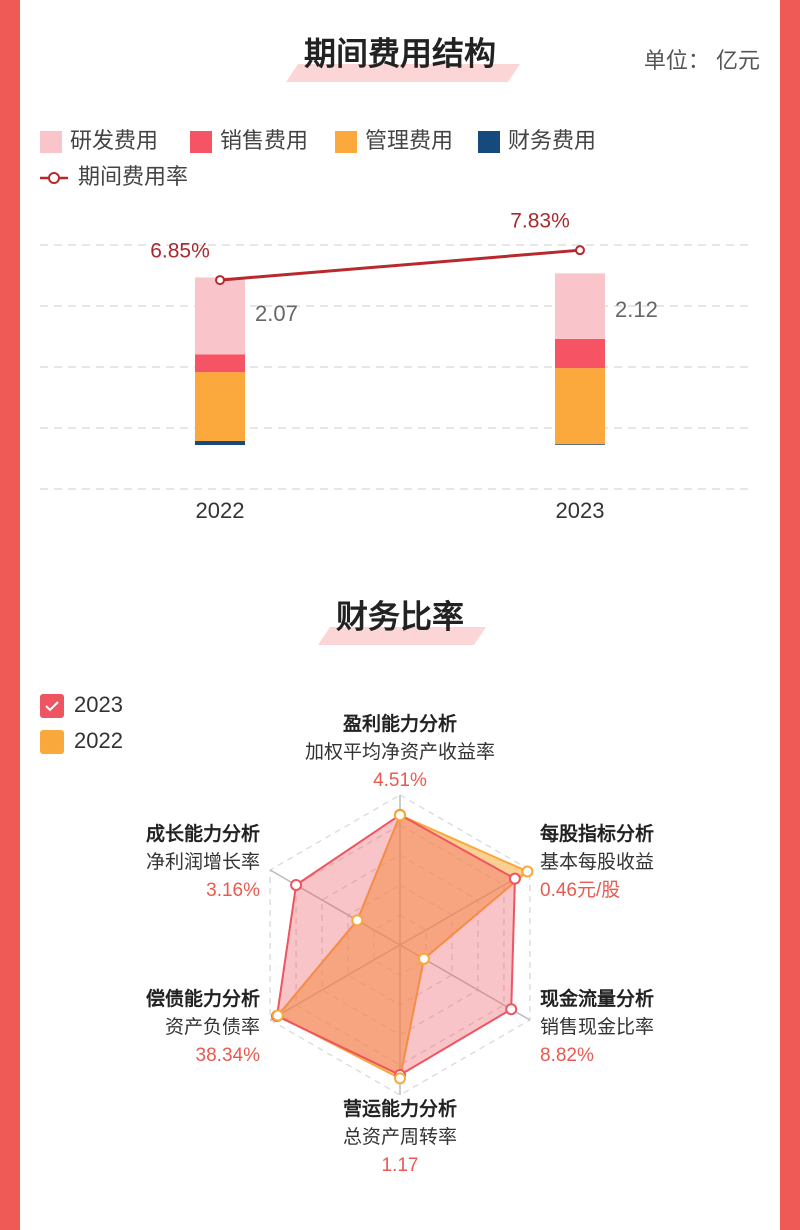 The image size is (800, 1230). What do you see at coordinates (98, 740) in the screenshot?
I see `legend-label: 2022` at bounding box center [98, 740].